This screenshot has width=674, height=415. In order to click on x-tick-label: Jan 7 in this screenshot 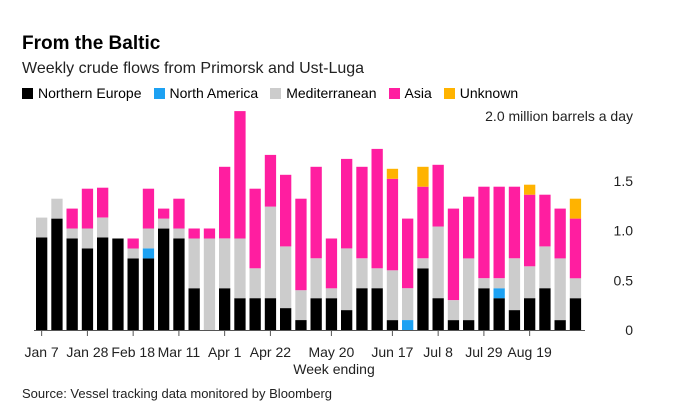, I will do `click(41, 352)`.